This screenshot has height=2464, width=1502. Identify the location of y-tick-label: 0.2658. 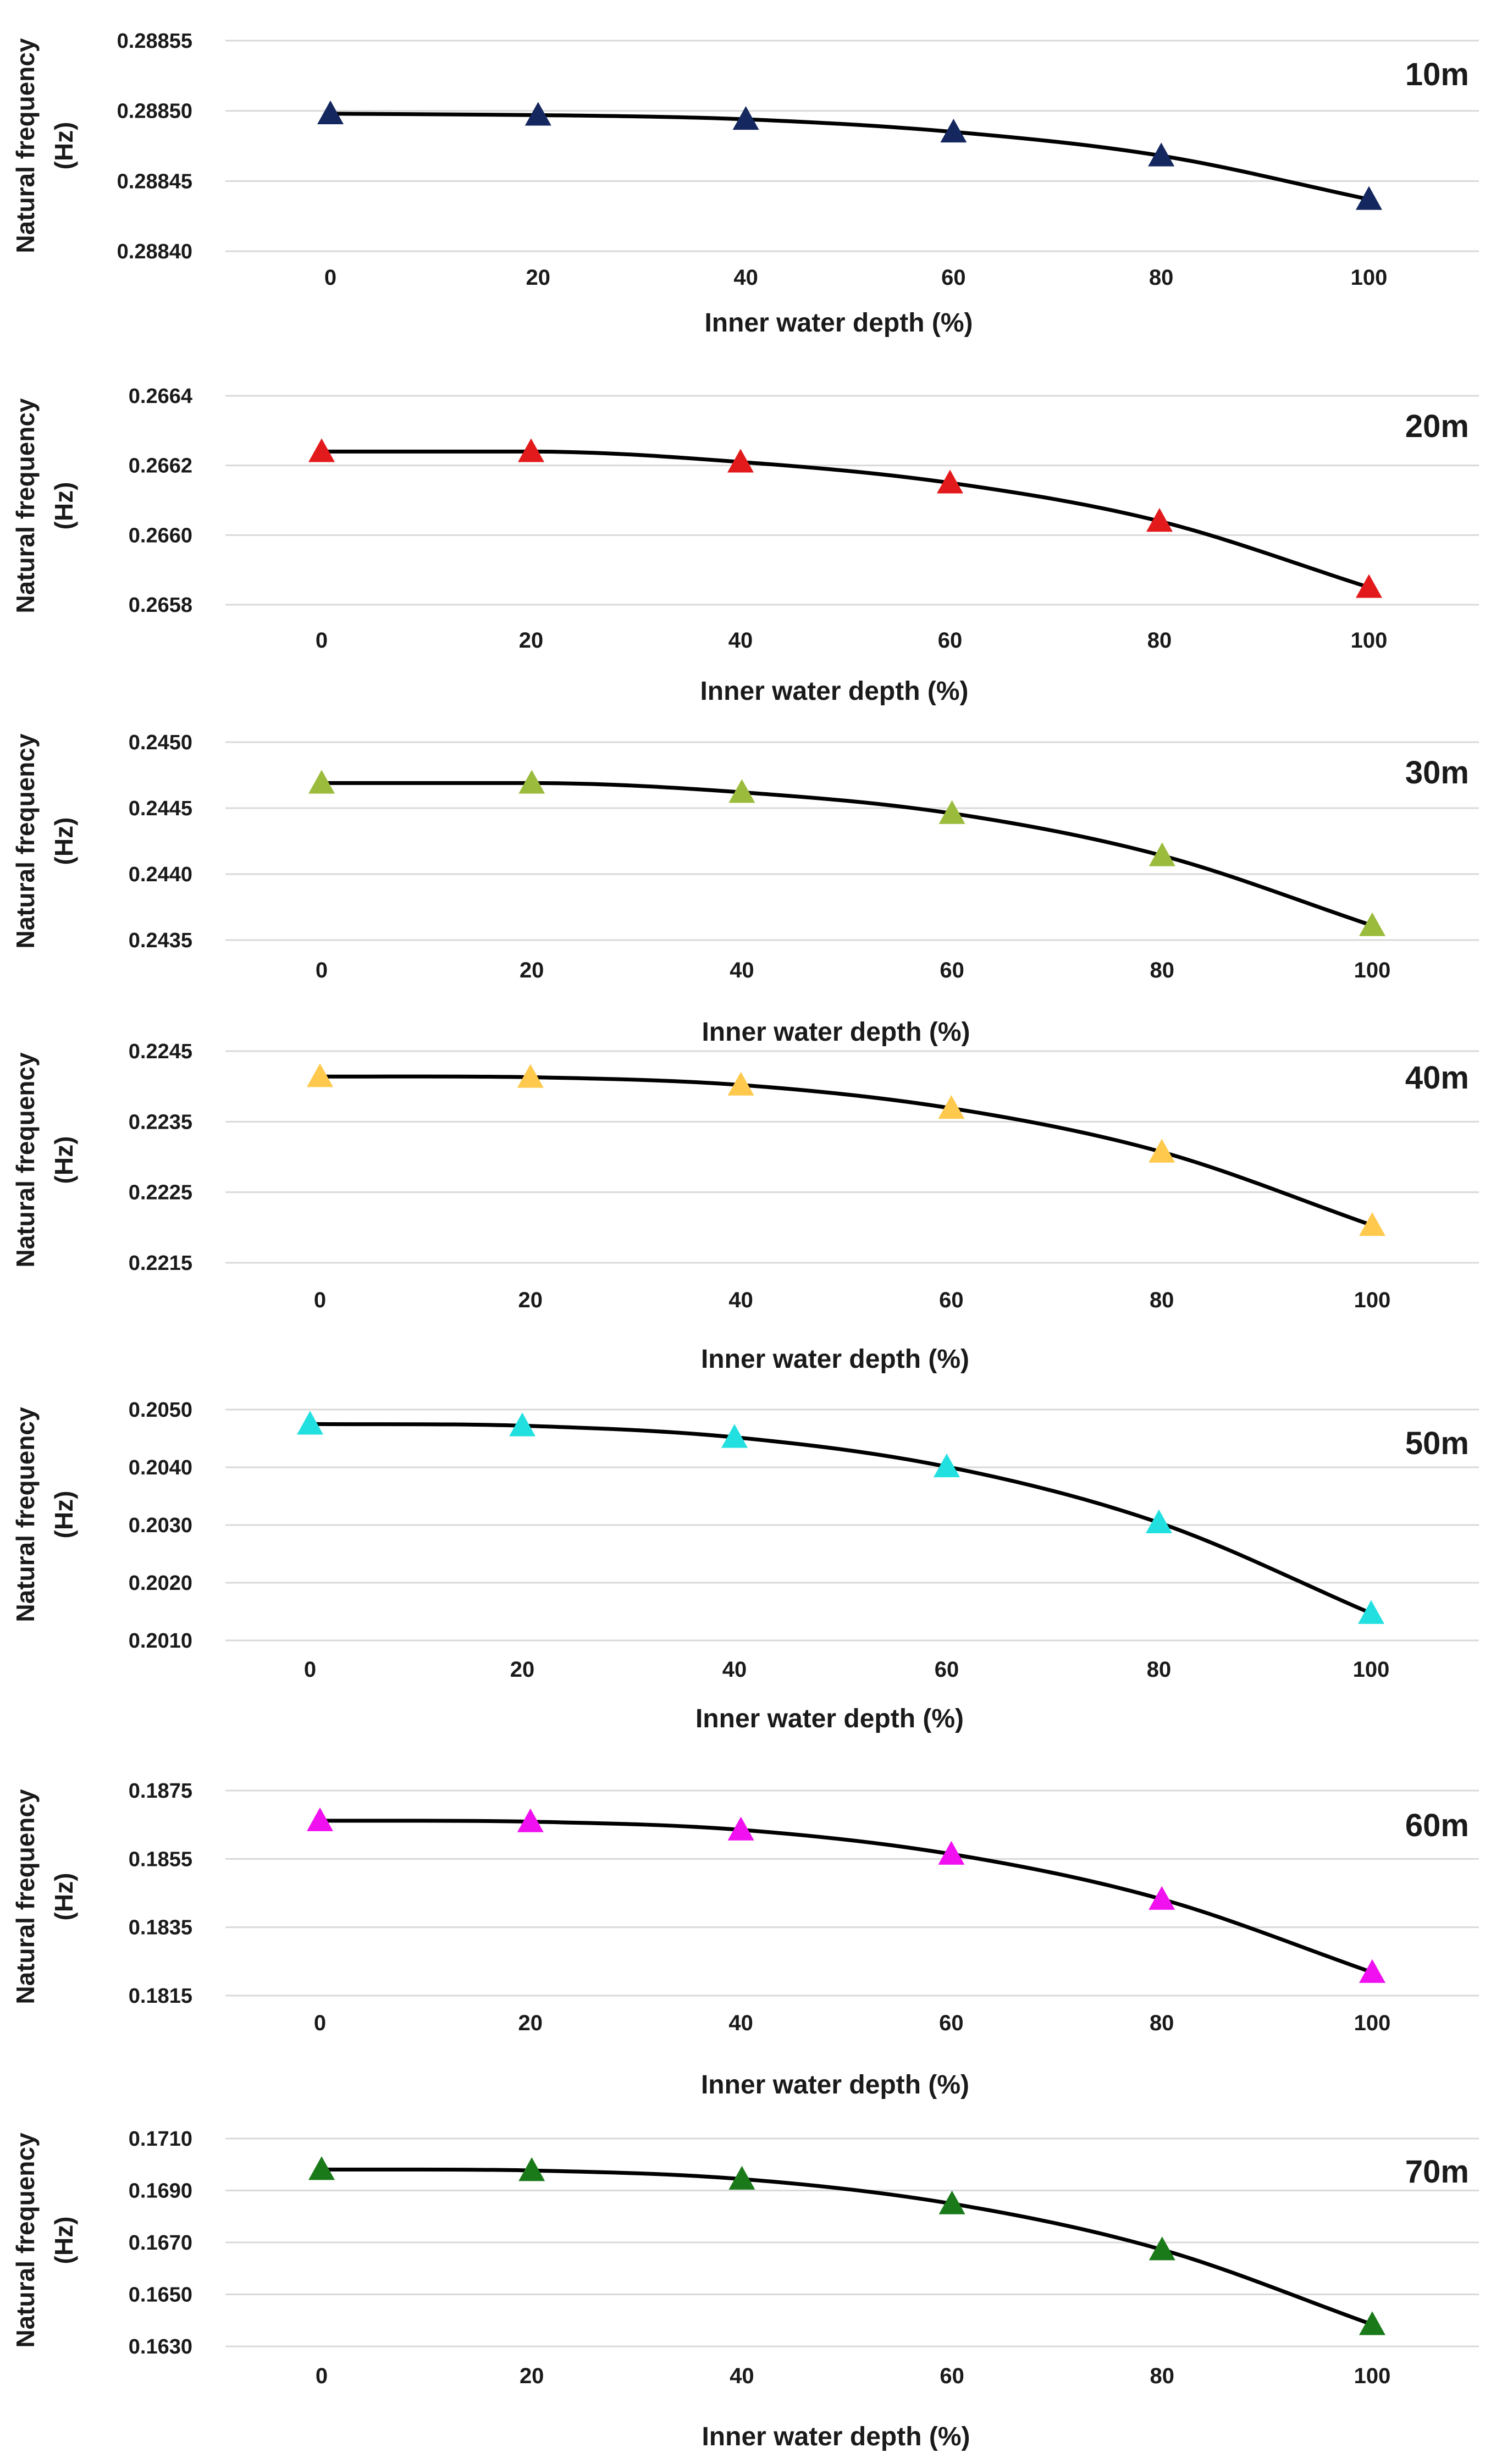
(160, 605).